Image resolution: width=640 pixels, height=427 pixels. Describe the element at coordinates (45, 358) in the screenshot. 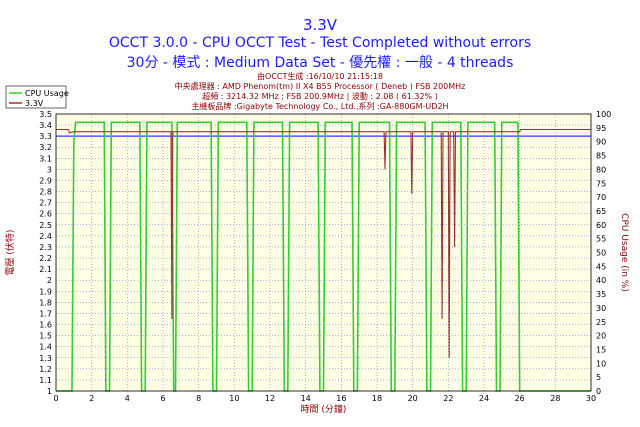

I see `y-left-tick-label: 1.3` at that location.